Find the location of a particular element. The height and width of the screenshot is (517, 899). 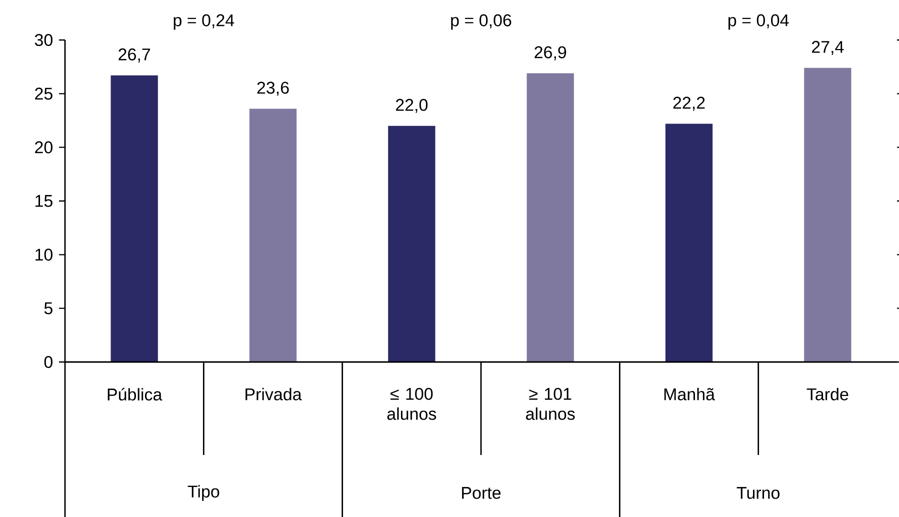

data-label: 26,7 is located at coordinates (134, 55).